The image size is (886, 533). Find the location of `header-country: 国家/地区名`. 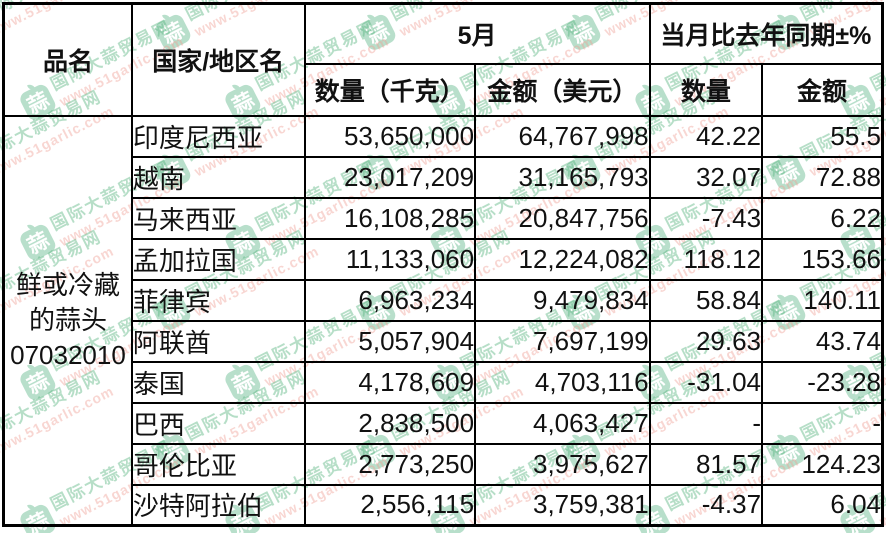

header-country: 国家/地区名 is located at coordinates (218, 59).